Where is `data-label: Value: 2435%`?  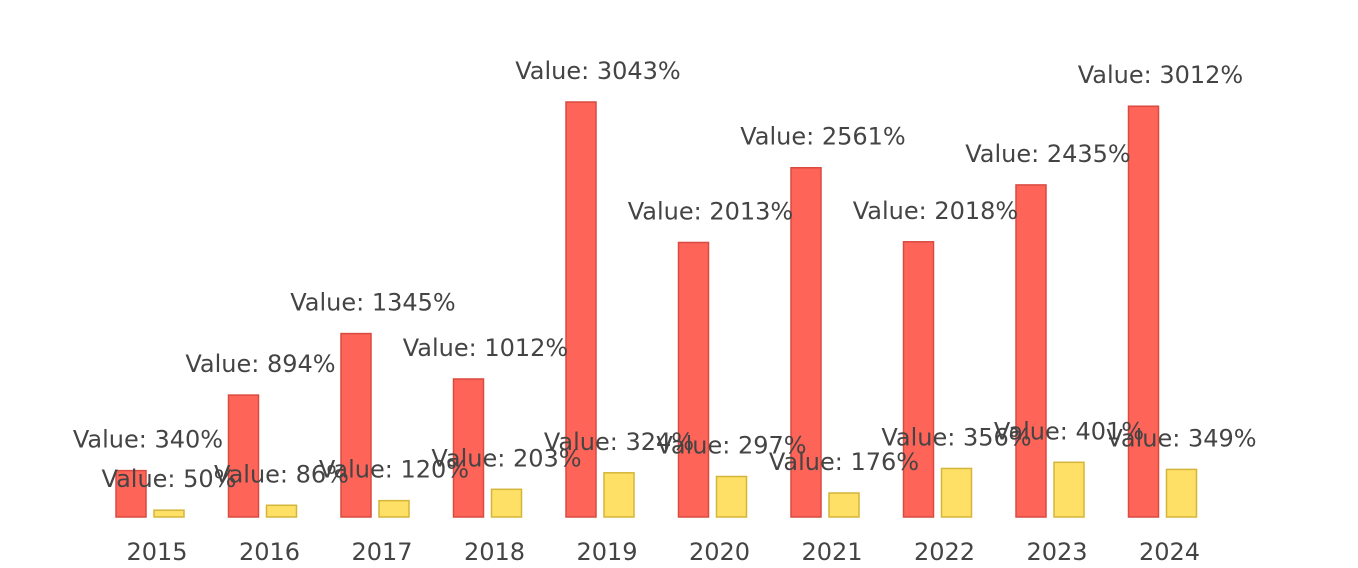 data-label: Value: 2435% is located at coordinates (1048, 154).